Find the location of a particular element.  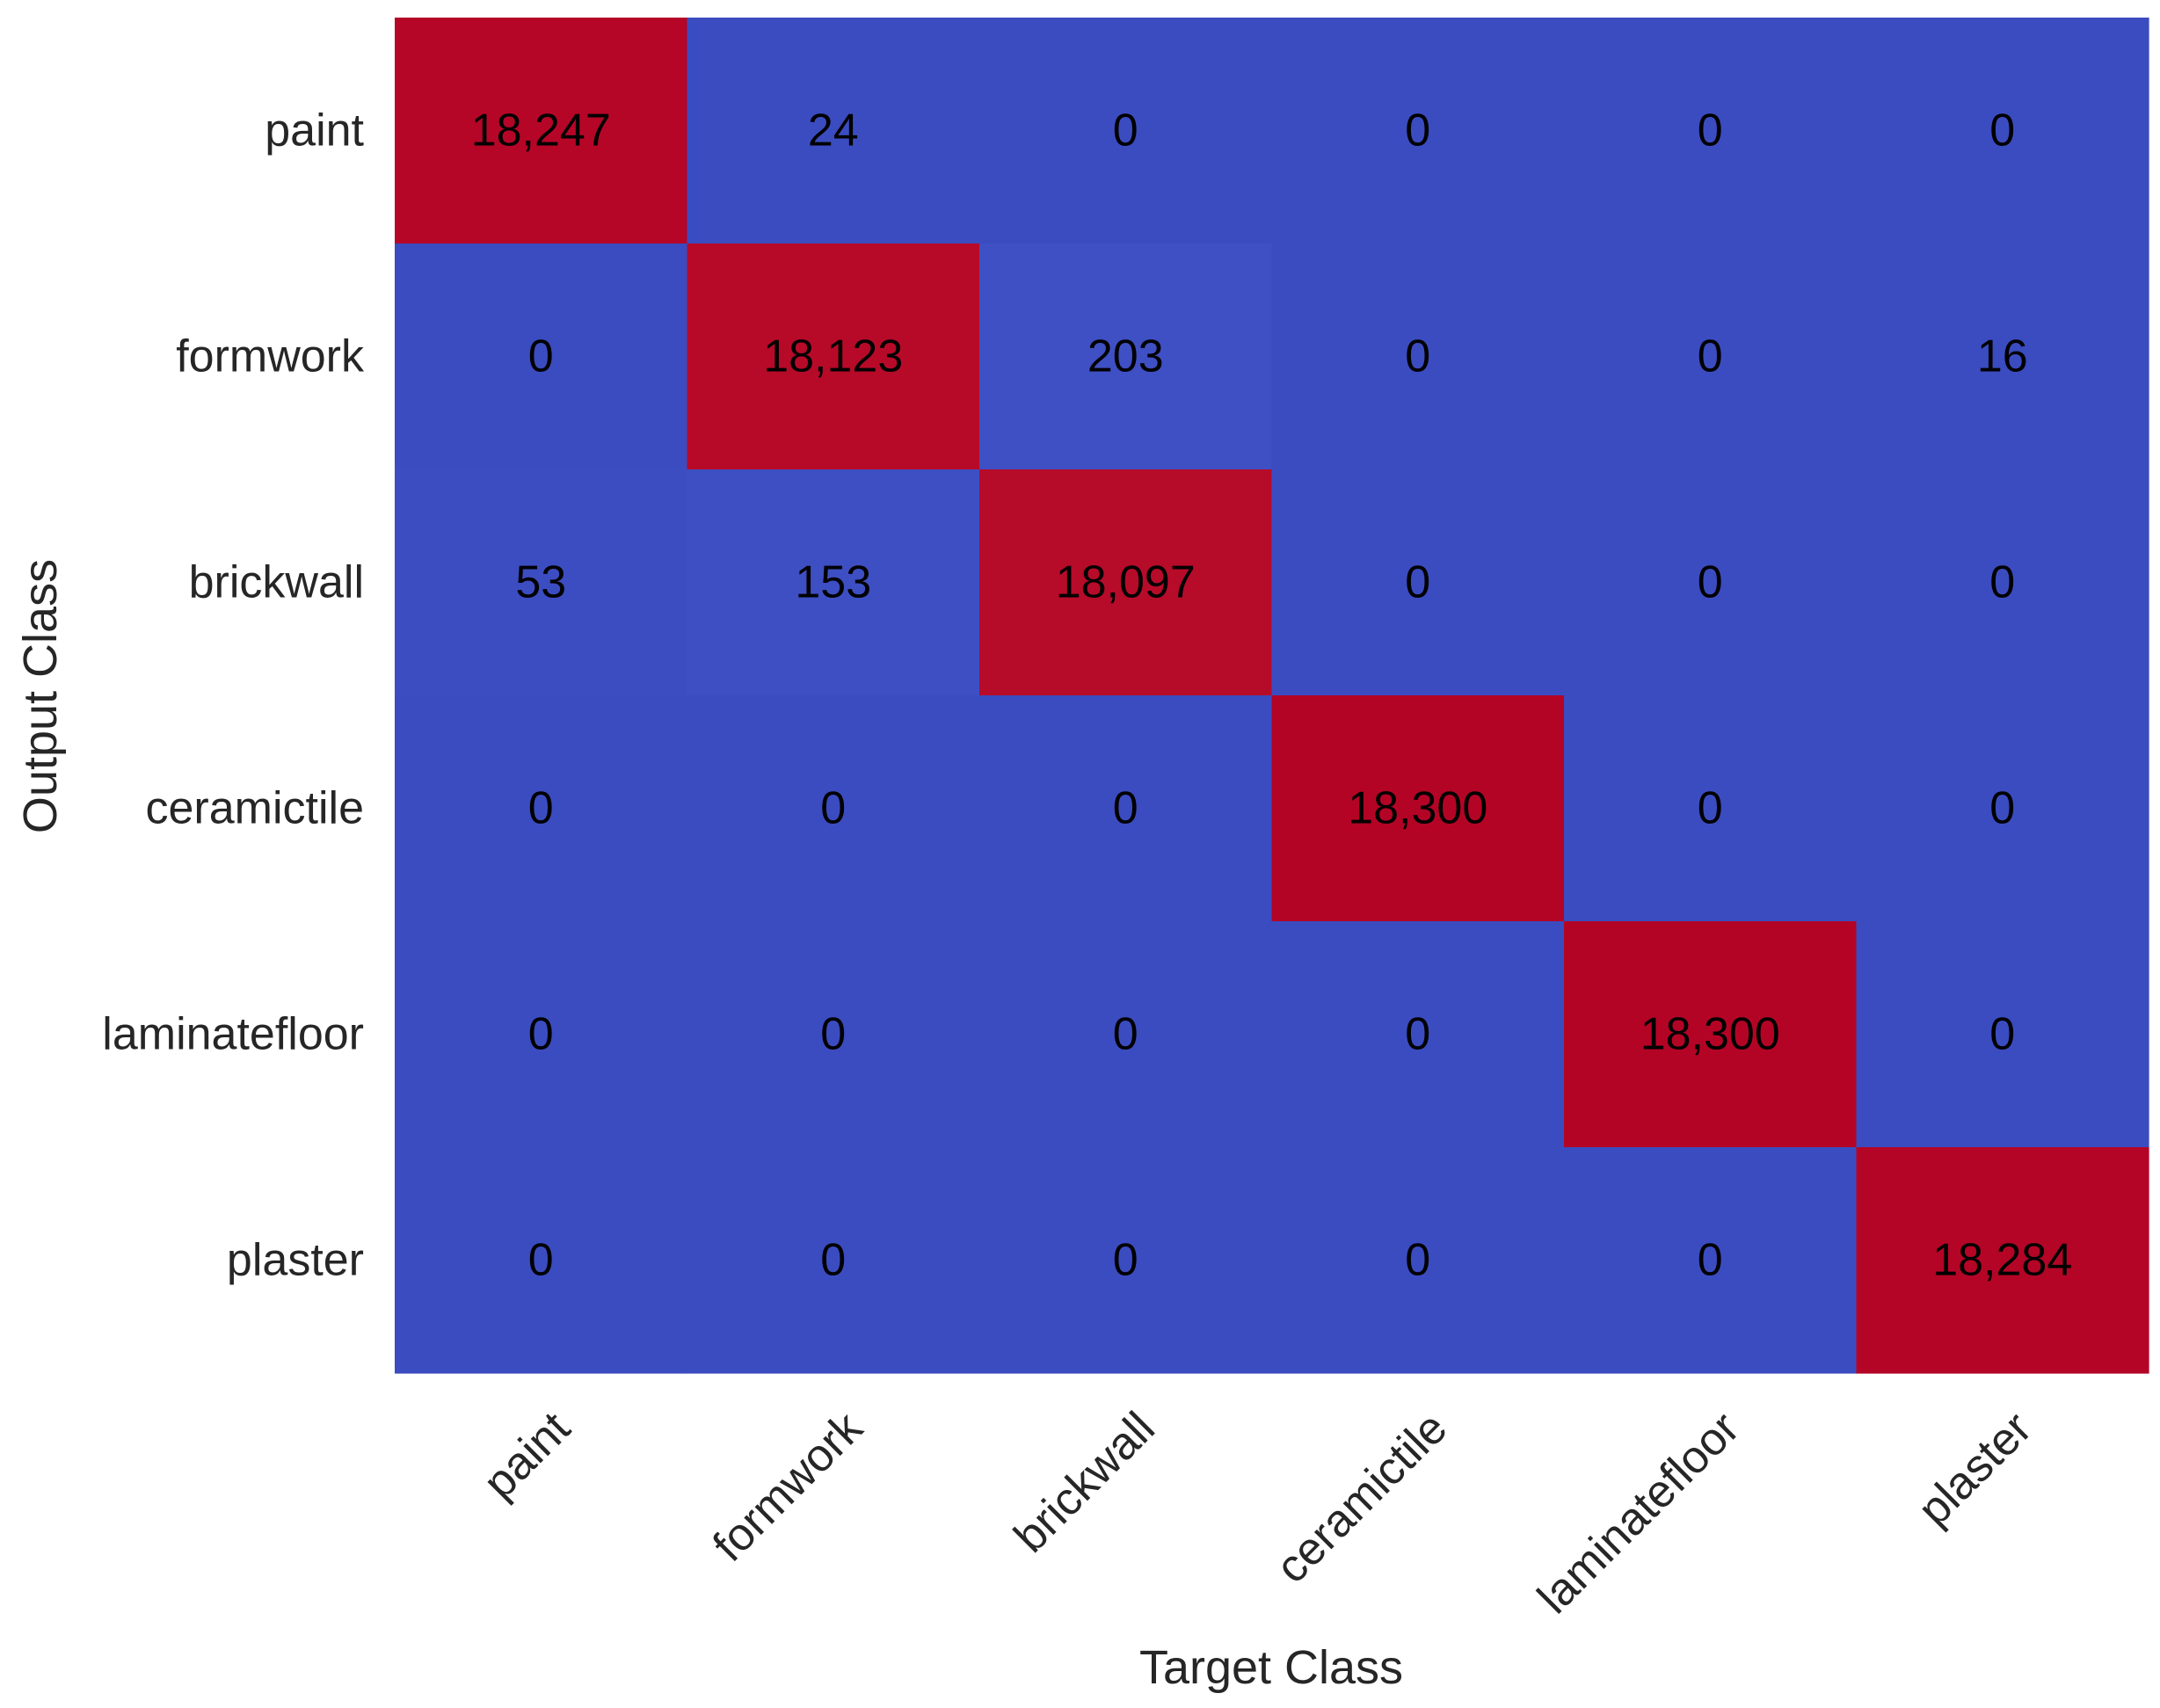

y-axis-label: Output Class is located at coordinates (40, 696).